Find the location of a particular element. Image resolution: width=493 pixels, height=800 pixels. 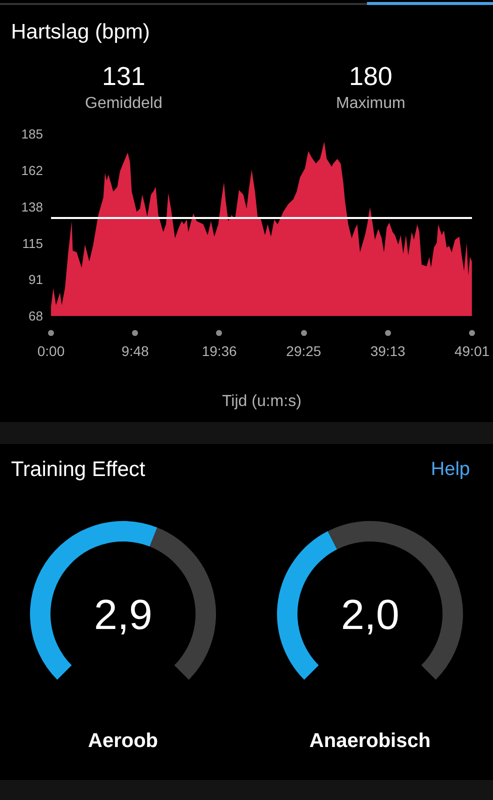

text: 2,0 is located at coordinates (370, 614).